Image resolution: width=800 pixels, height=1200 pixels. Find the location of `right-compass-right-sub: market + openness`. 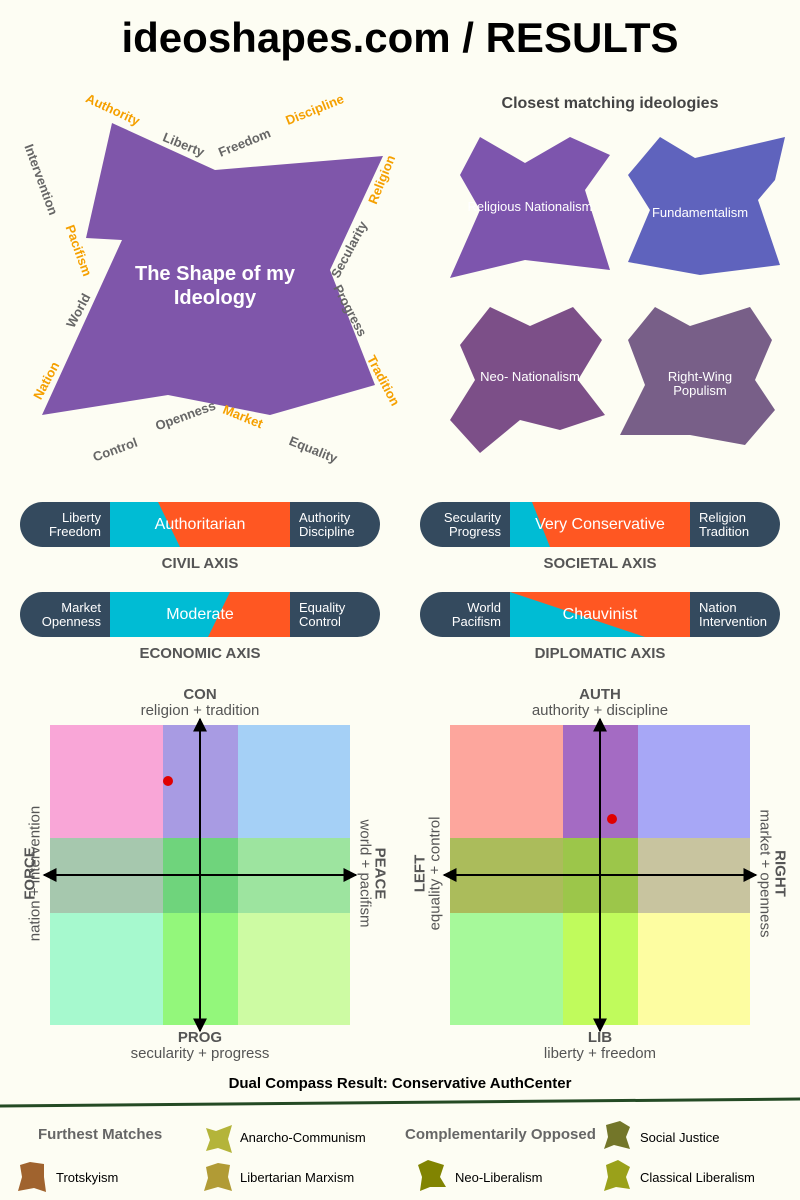

right-compass-right-sub: market + openness is located at coordinates (765, 873).